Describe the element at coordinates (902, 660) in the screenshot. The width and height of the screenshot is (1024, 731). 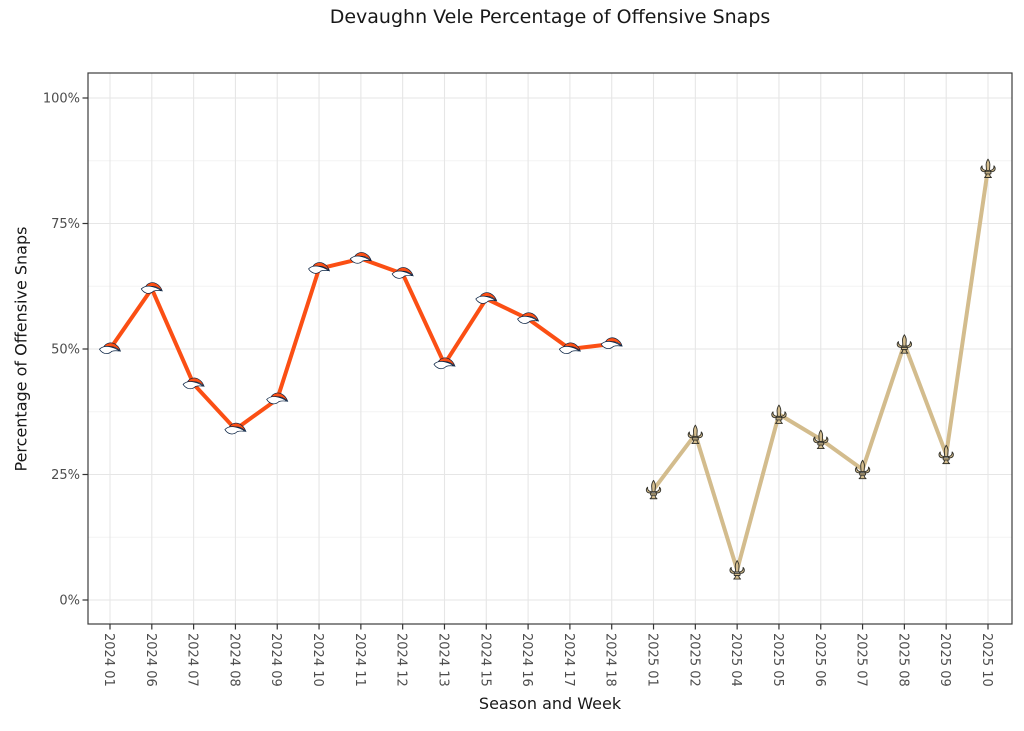
I see `x-tick-label: 2025 08` at that location.